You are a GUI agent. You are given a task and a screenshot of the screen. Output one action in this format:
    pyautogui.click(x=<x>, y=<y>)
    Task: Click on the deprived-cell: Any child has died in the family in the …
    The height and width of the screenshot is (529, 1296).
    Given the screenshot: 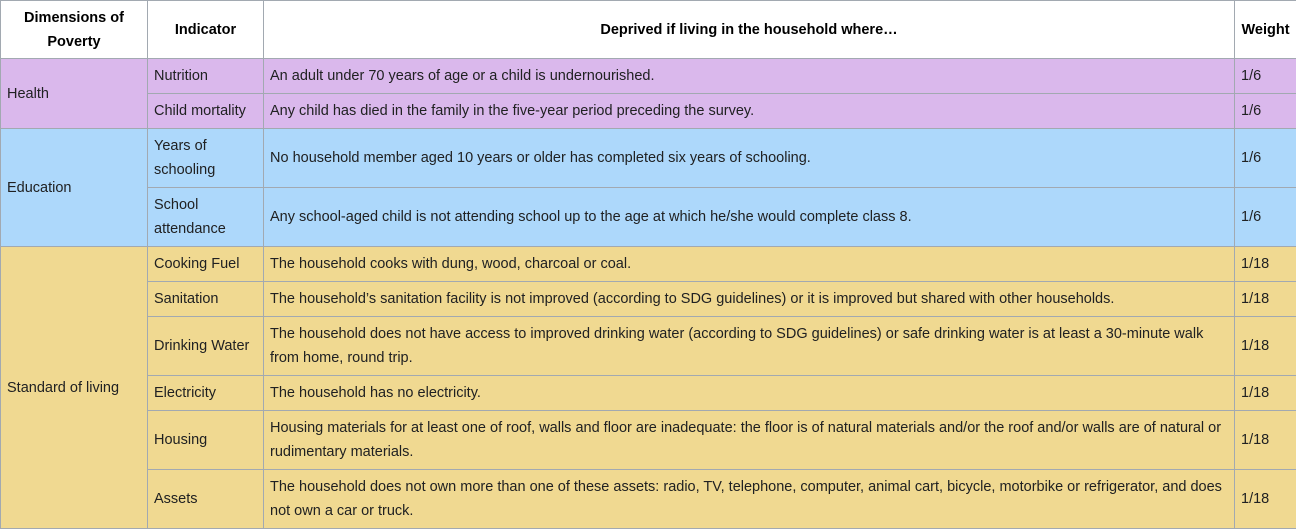 What is the action you would take?
    pyautogui.click(x=749, y=111)
    